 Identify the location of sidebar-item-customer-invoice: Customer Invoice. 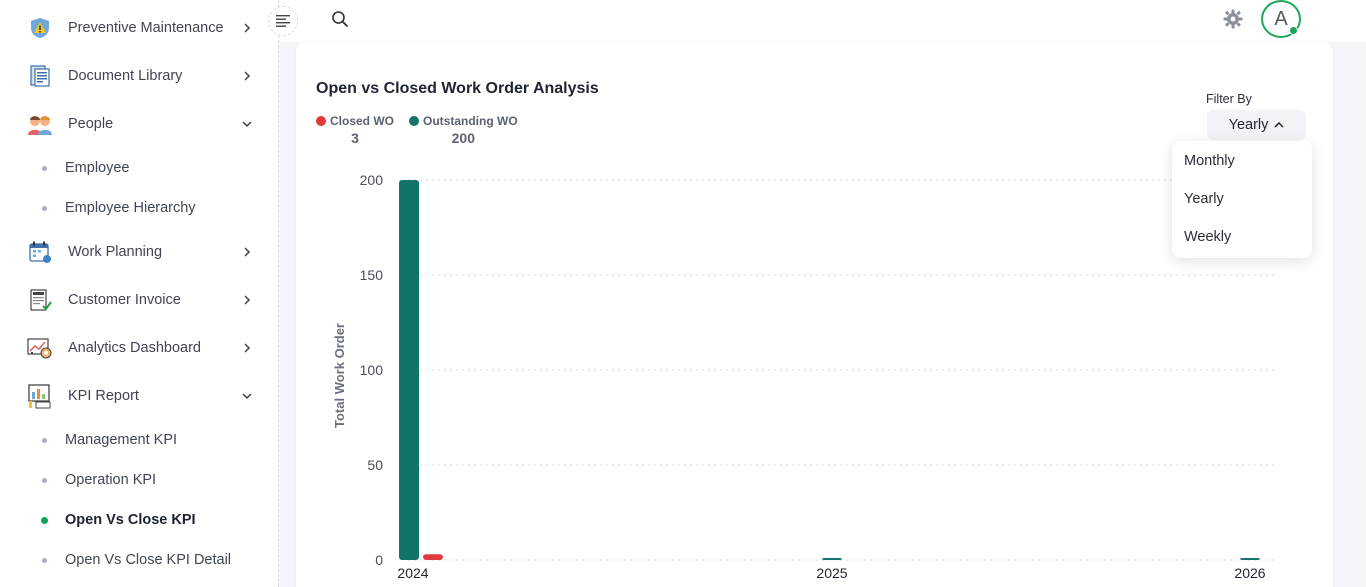
(139, 300).